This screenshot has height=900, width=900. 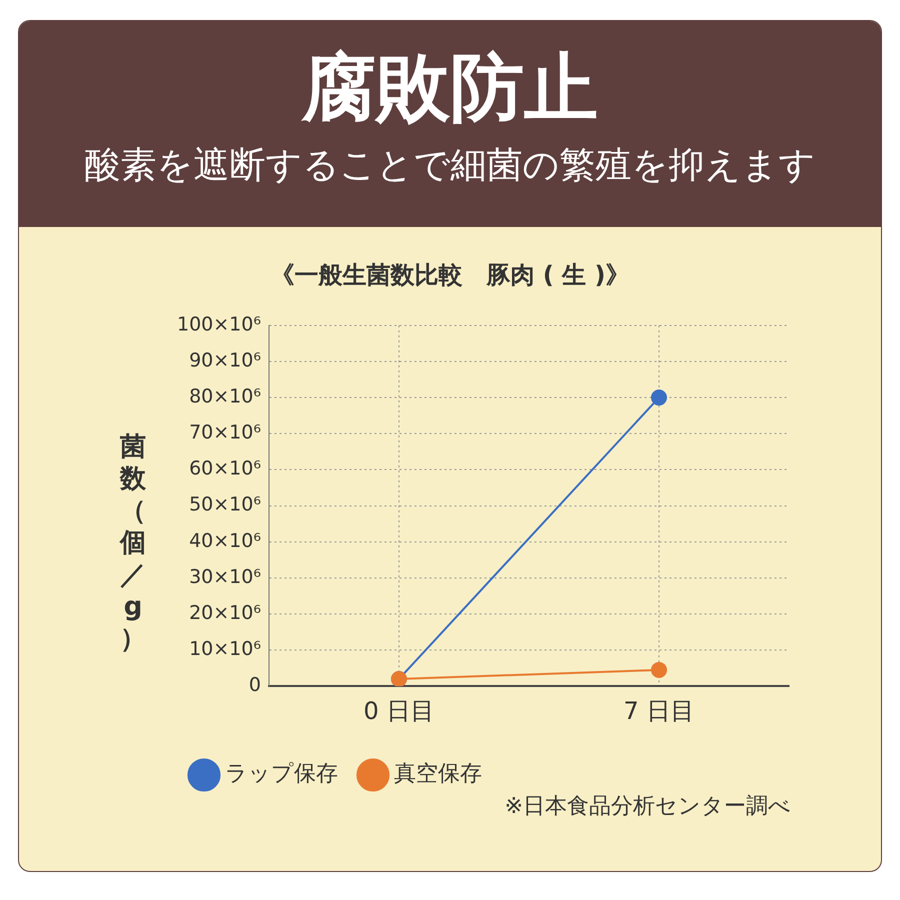 I want to click on x-tick-label: 0 日目, so click(x=399, y=710).